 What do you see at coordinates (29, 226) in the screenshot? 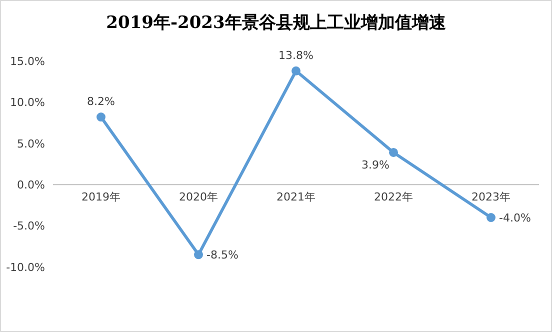
I see `y-tick-label: -5.0%` at bounding box center [29, 226].